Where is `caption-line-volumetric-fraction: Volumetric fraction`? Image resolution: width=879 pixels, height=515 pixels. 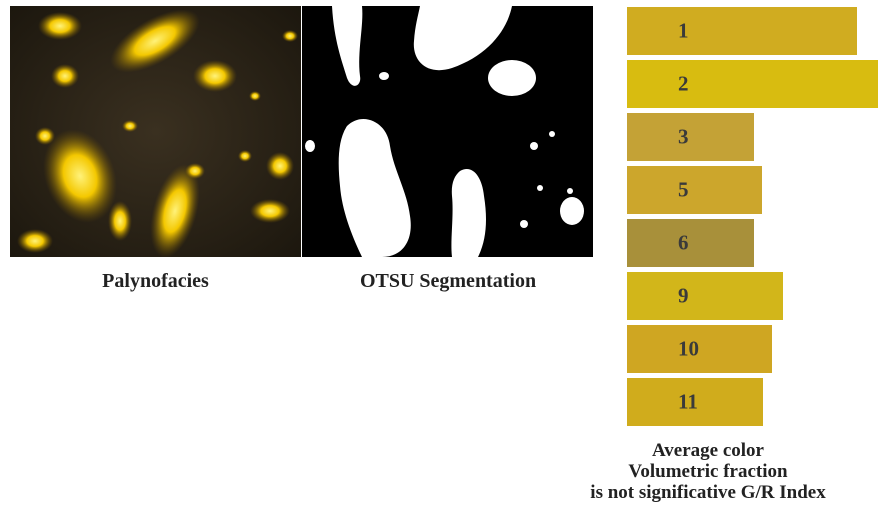
caption-line-volumetric-fraction: Volumetric fraction is located at coordinates (708, 471).